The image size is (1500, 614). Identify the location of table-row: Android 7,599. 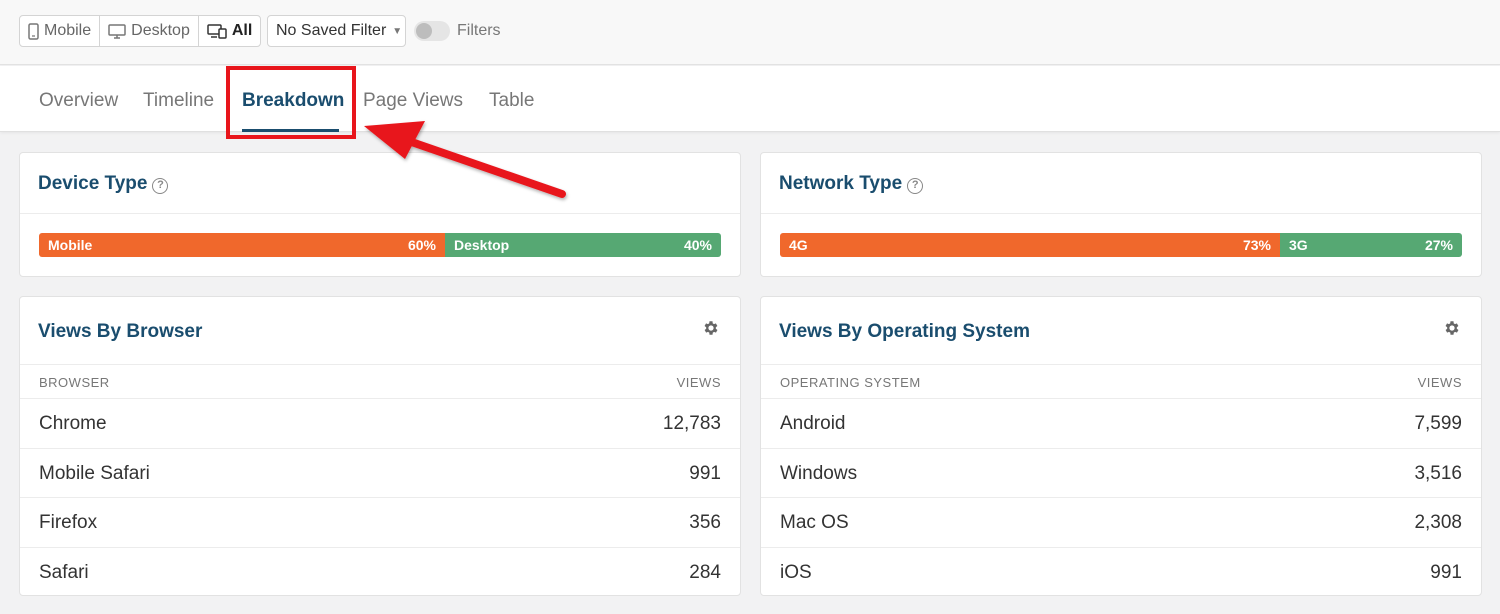
(1121, 423).